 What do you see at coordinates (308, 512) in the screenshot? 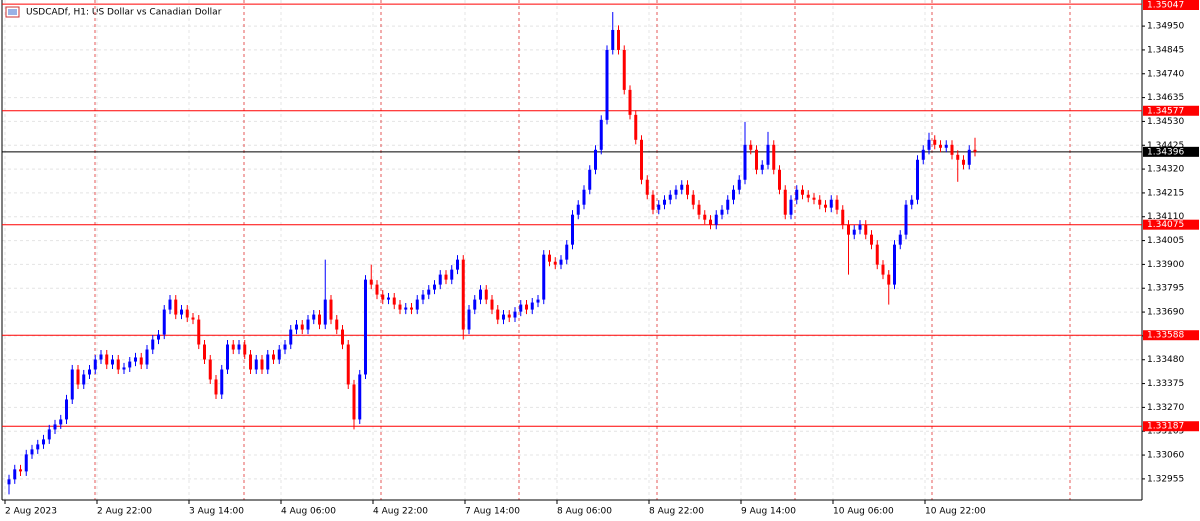
I see `x-tick-label: 4 Aug 06:00` at bounding box center [308, 512].